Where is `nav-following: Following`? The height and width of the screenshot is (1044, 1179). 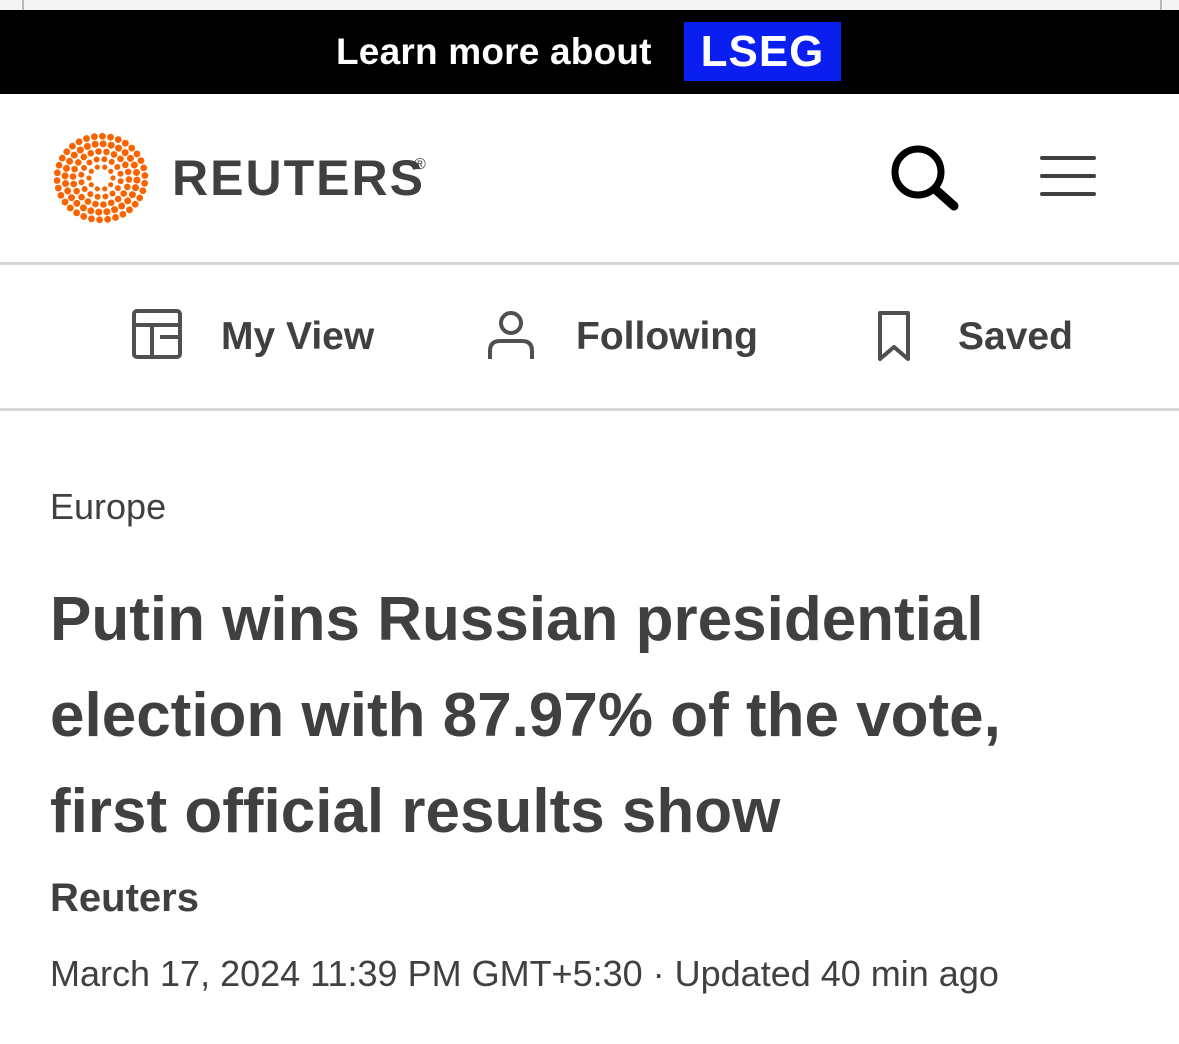
nav-following: Following is located at coordinates (622, 335).